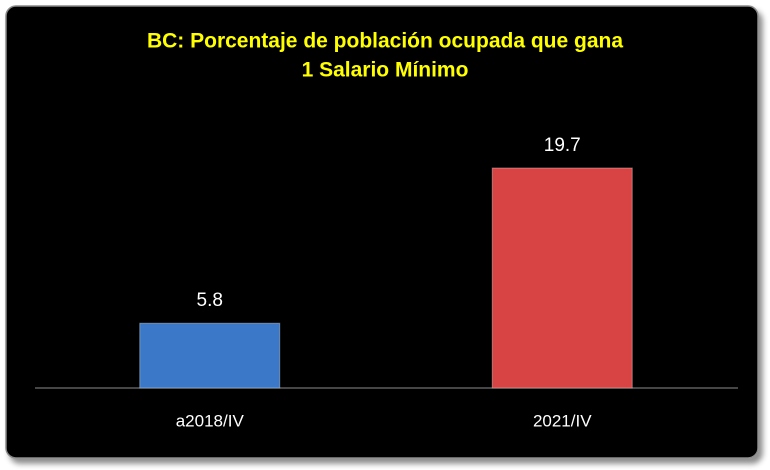  What do you see at coordinates (385, 70) in the screenshot?
I see `title-line: 1 Salario Mínimo` at bounding box center [385, 70].